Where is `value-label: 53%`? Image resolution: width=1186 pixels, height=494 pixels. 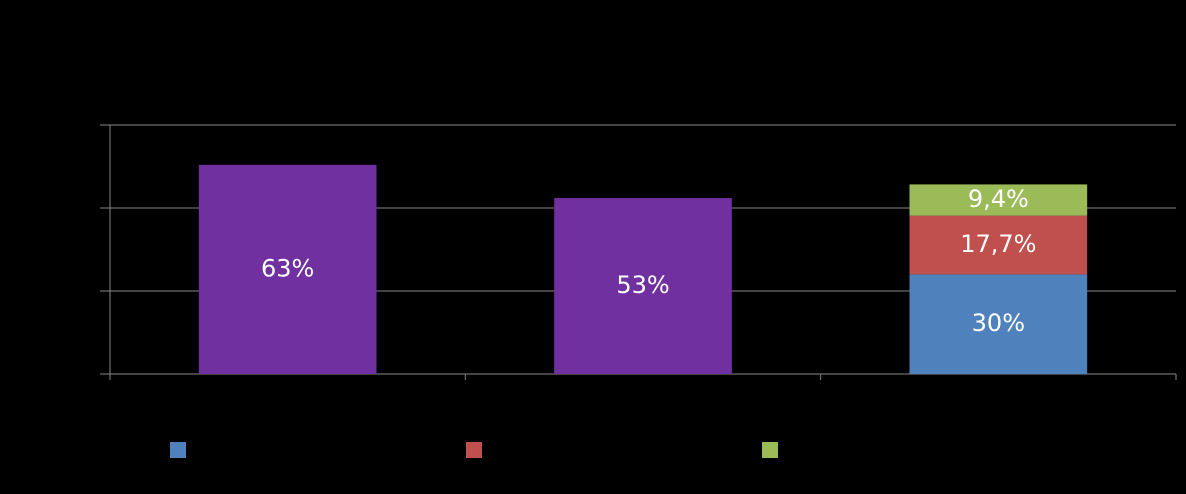 value-label: 53% is located at coordinates (642, 285).